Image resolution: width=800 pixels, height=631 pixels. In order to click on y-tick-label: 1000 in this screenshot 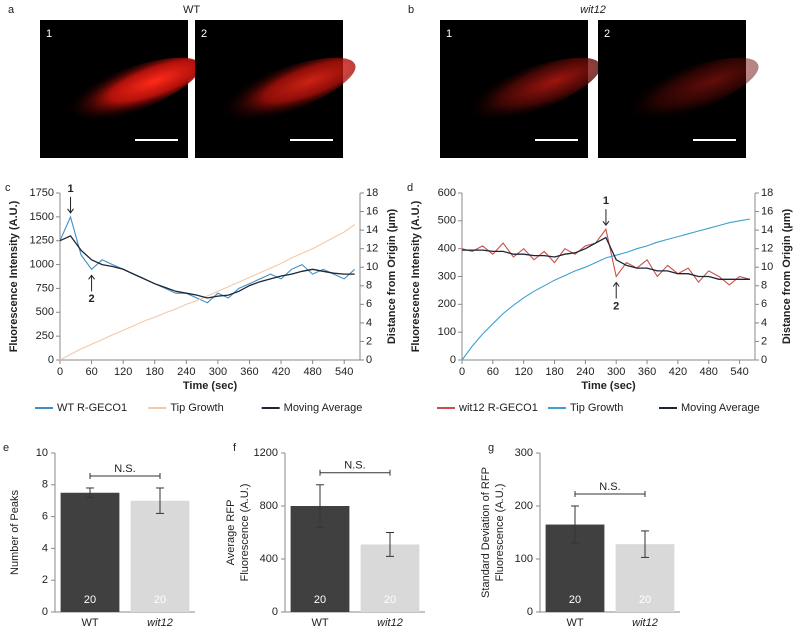, I will do `click(42, 264)`.